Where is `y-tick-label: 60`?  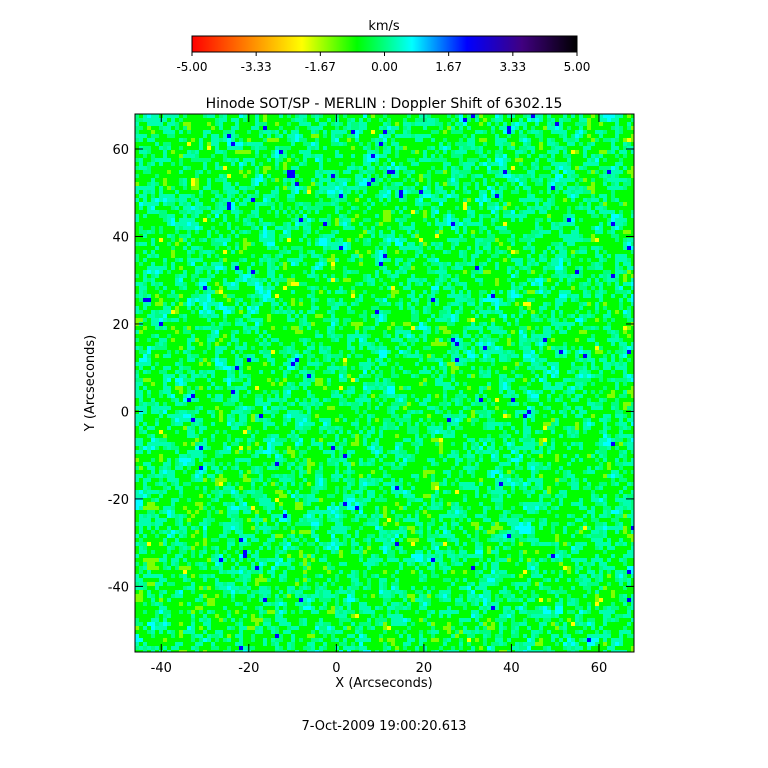 y-tick-label: 60 is located at coordinates (120, 150).